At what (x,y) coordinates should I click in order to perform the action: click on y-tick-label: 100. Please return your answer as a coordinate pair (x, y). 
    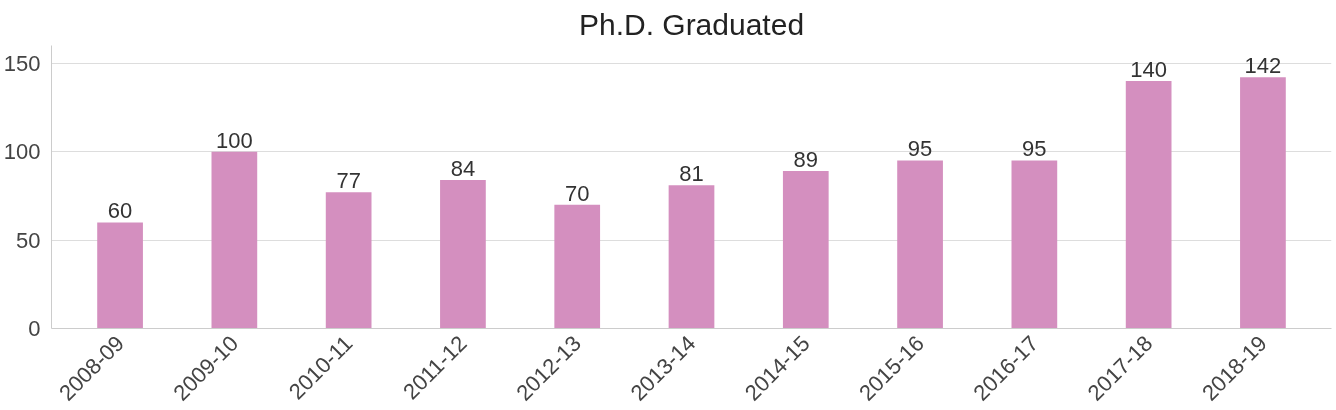
    Looking at the image, I should click on (22, 152).